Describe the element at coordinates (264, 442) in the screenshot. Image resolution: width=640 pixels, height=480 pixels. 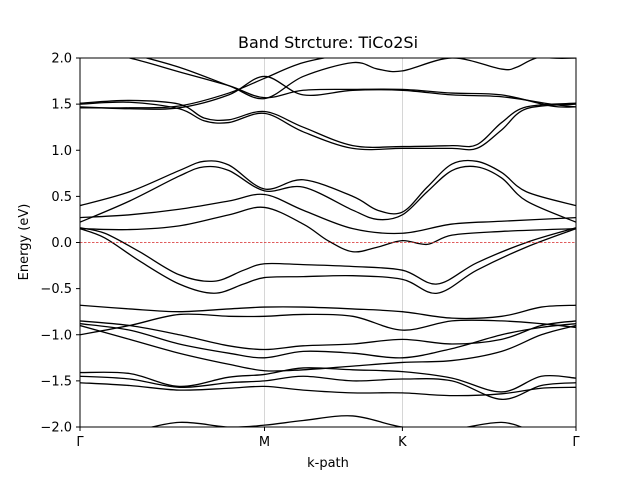
I see `x-tick-label: M` at that location.